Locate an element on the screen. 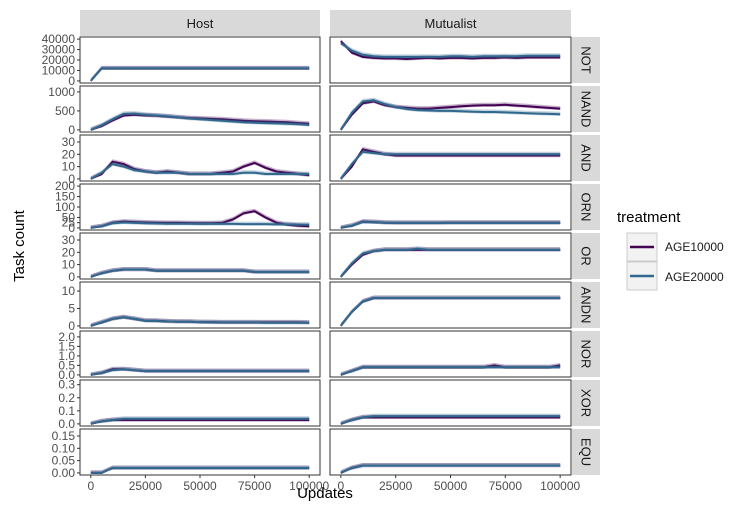 This screenshot has height=512, width=755. line-age10000-not-mutualist is located at coordinates (450, 50).